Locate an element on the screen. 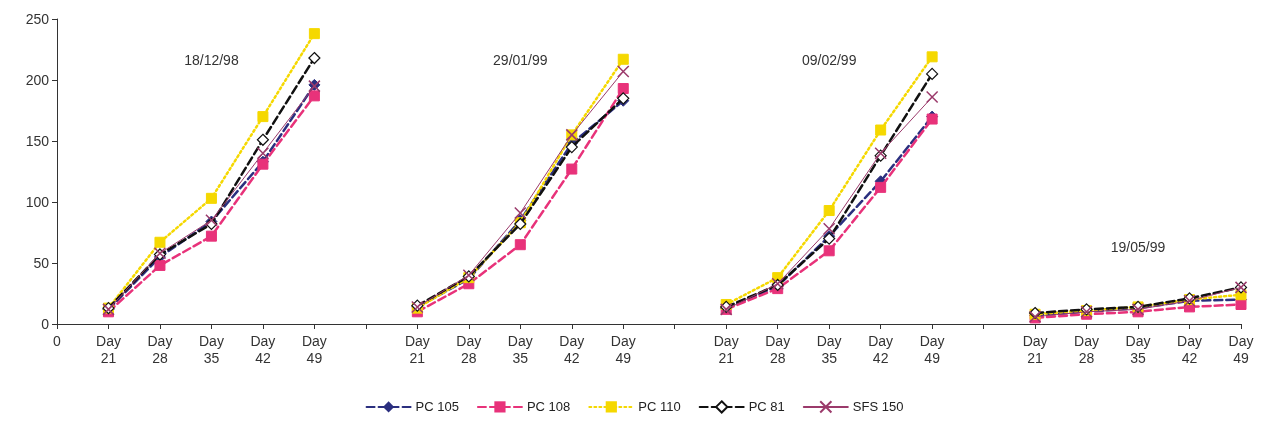 The image size is (1269, 426). legend-label: PC 108 is located at coordinates (548, 407).